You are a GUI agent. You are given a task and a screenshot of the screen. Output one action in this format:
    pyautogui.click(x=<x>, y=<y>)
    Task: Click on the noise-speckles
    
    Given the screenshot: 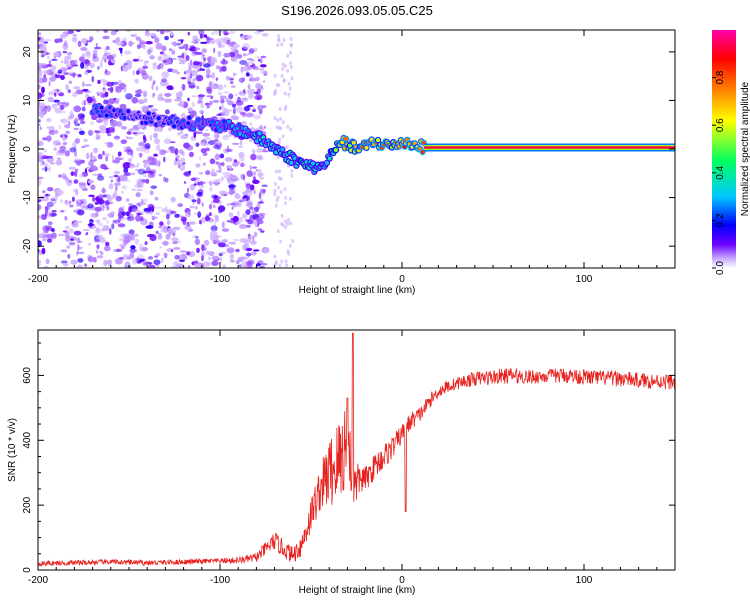 What is the action you would take?
    pyautogui.click(x=166, y=149)
    